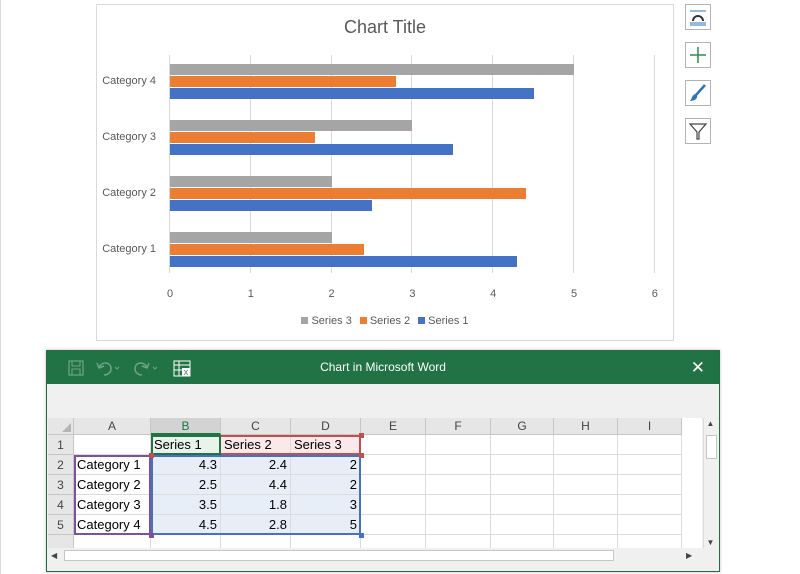 Image resolution: width=800 pixels, height=574 pixels. Describe the element at coordinates (186, 465) in the screenshot. I see `cell-b2: 4.3` at that location.